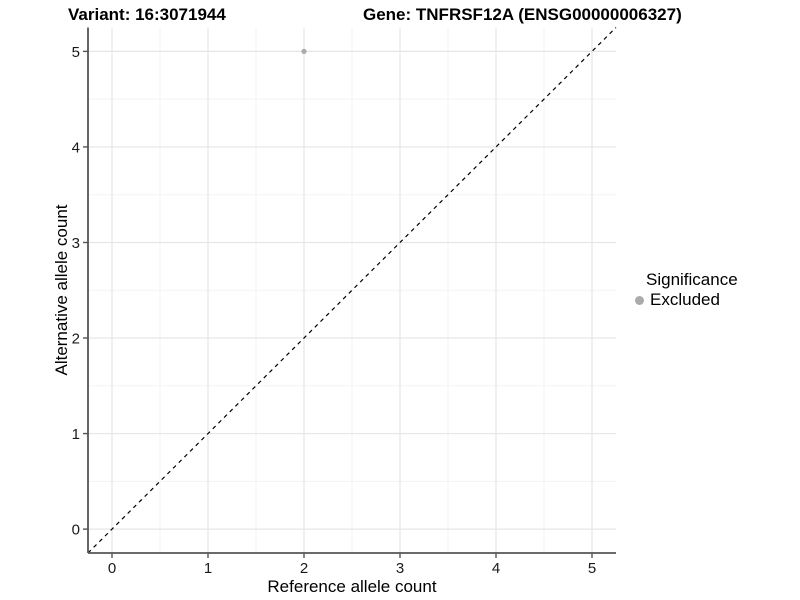 The height and width of the screenshot is (600, 800). I want to click on legend: Significance Excluded, so click(685, 289).